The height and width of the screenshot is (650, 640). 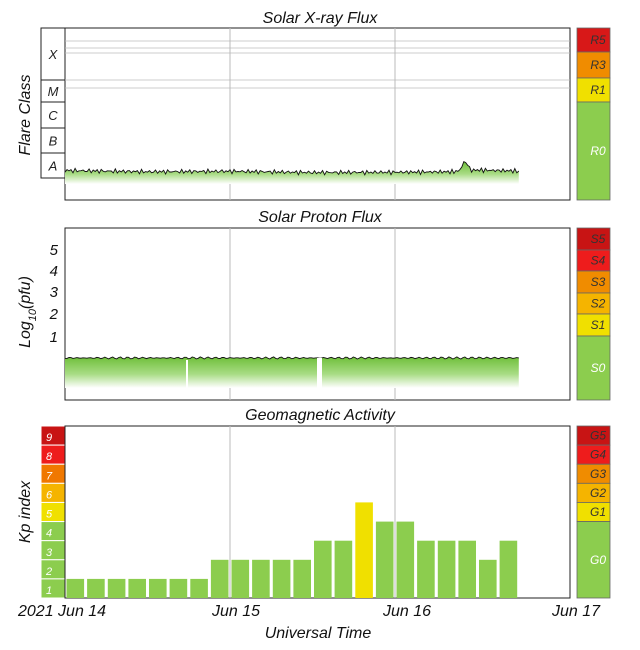 I want to click on xray-scale-r1, so click(x=593, y=90).